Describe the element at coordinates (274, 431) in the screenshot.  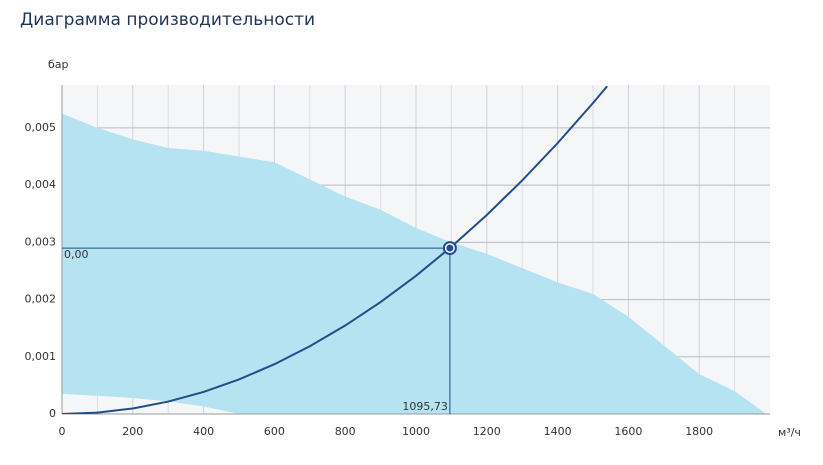
I see `x-tick-label: 600` at that location.